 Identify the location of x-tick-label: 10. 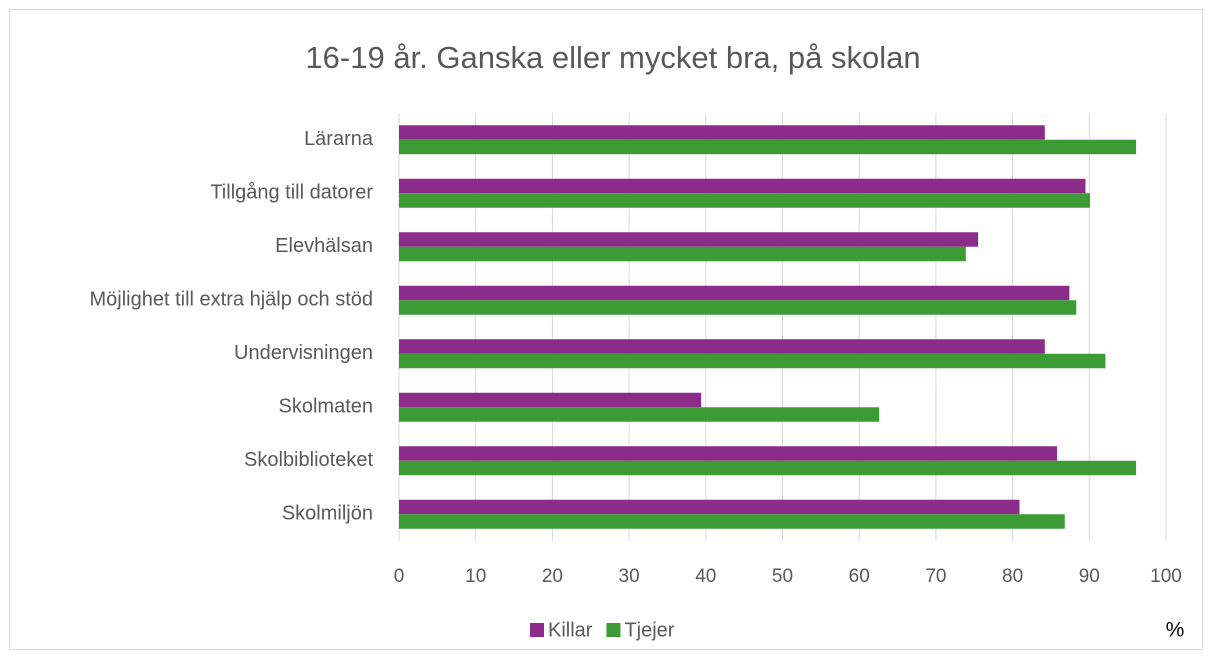
(475, 576).